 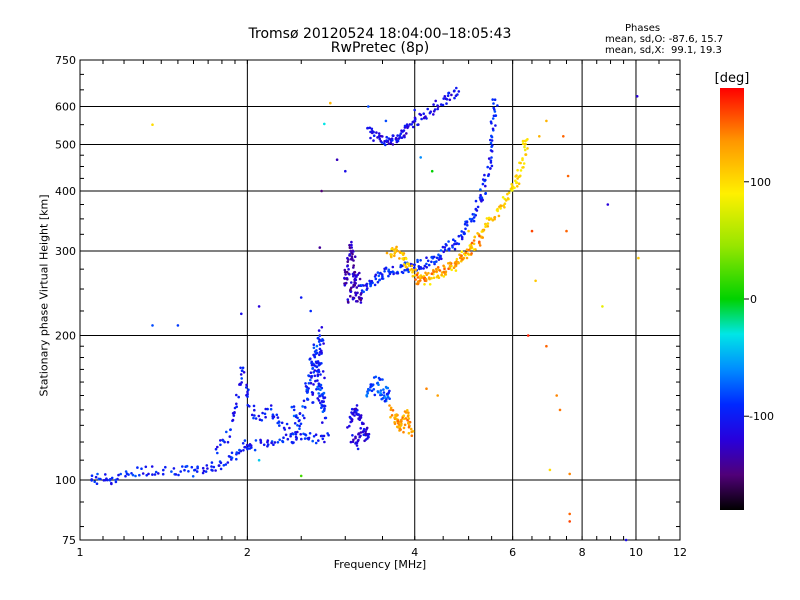 I want to click on y-tick-label: 300, so click(x=65, y=251).